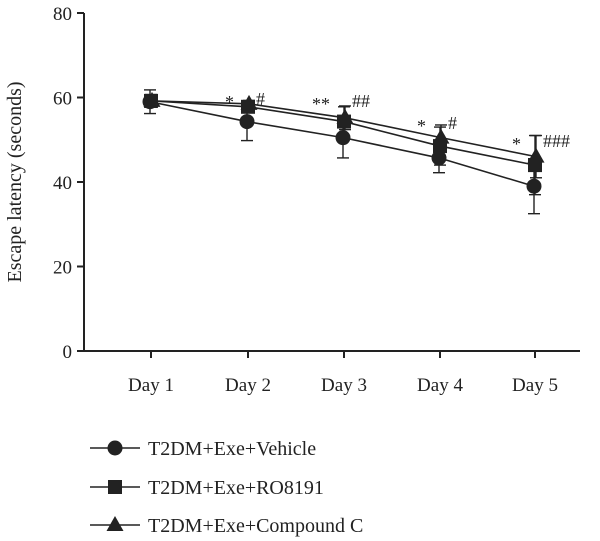  Describe the element at coordinates (115, 448) in the screenshot. I see `legend-marker-circle` at that location.